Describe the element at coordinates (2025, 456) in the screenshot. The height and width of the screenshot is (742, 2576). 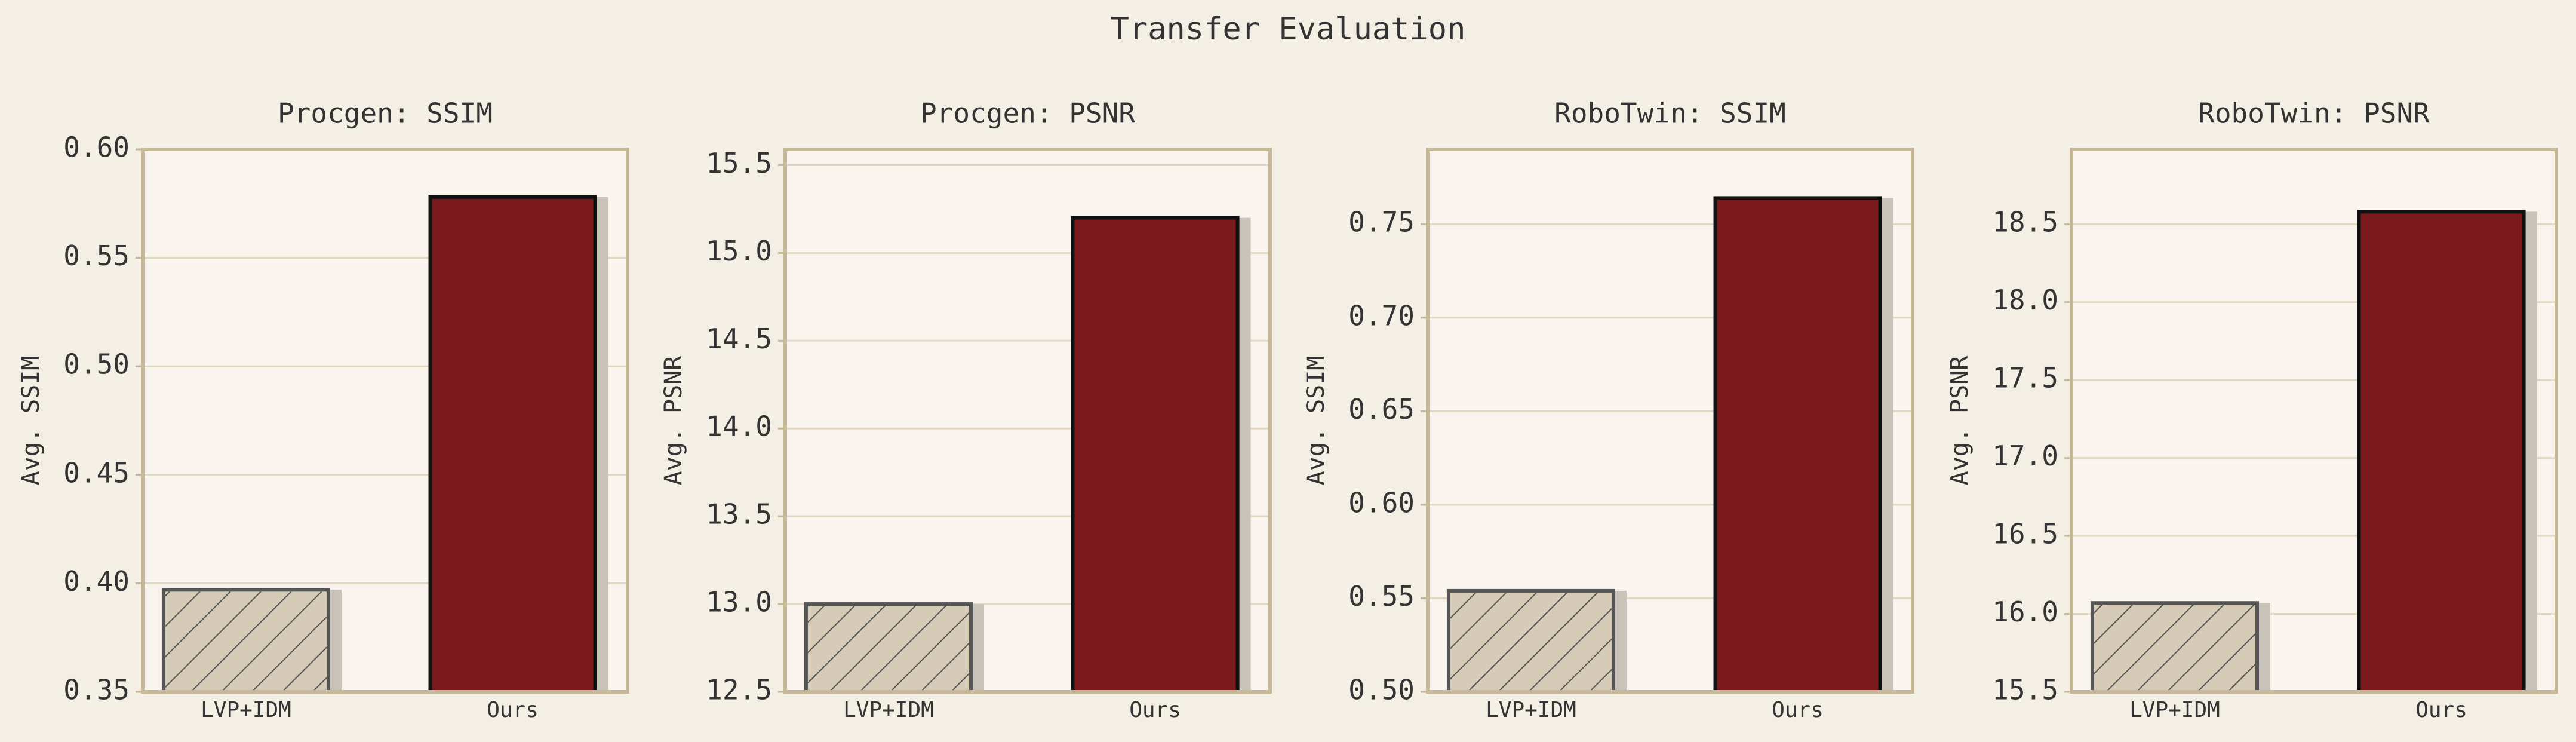
I see `y-tick-label: 17.0` at that location.